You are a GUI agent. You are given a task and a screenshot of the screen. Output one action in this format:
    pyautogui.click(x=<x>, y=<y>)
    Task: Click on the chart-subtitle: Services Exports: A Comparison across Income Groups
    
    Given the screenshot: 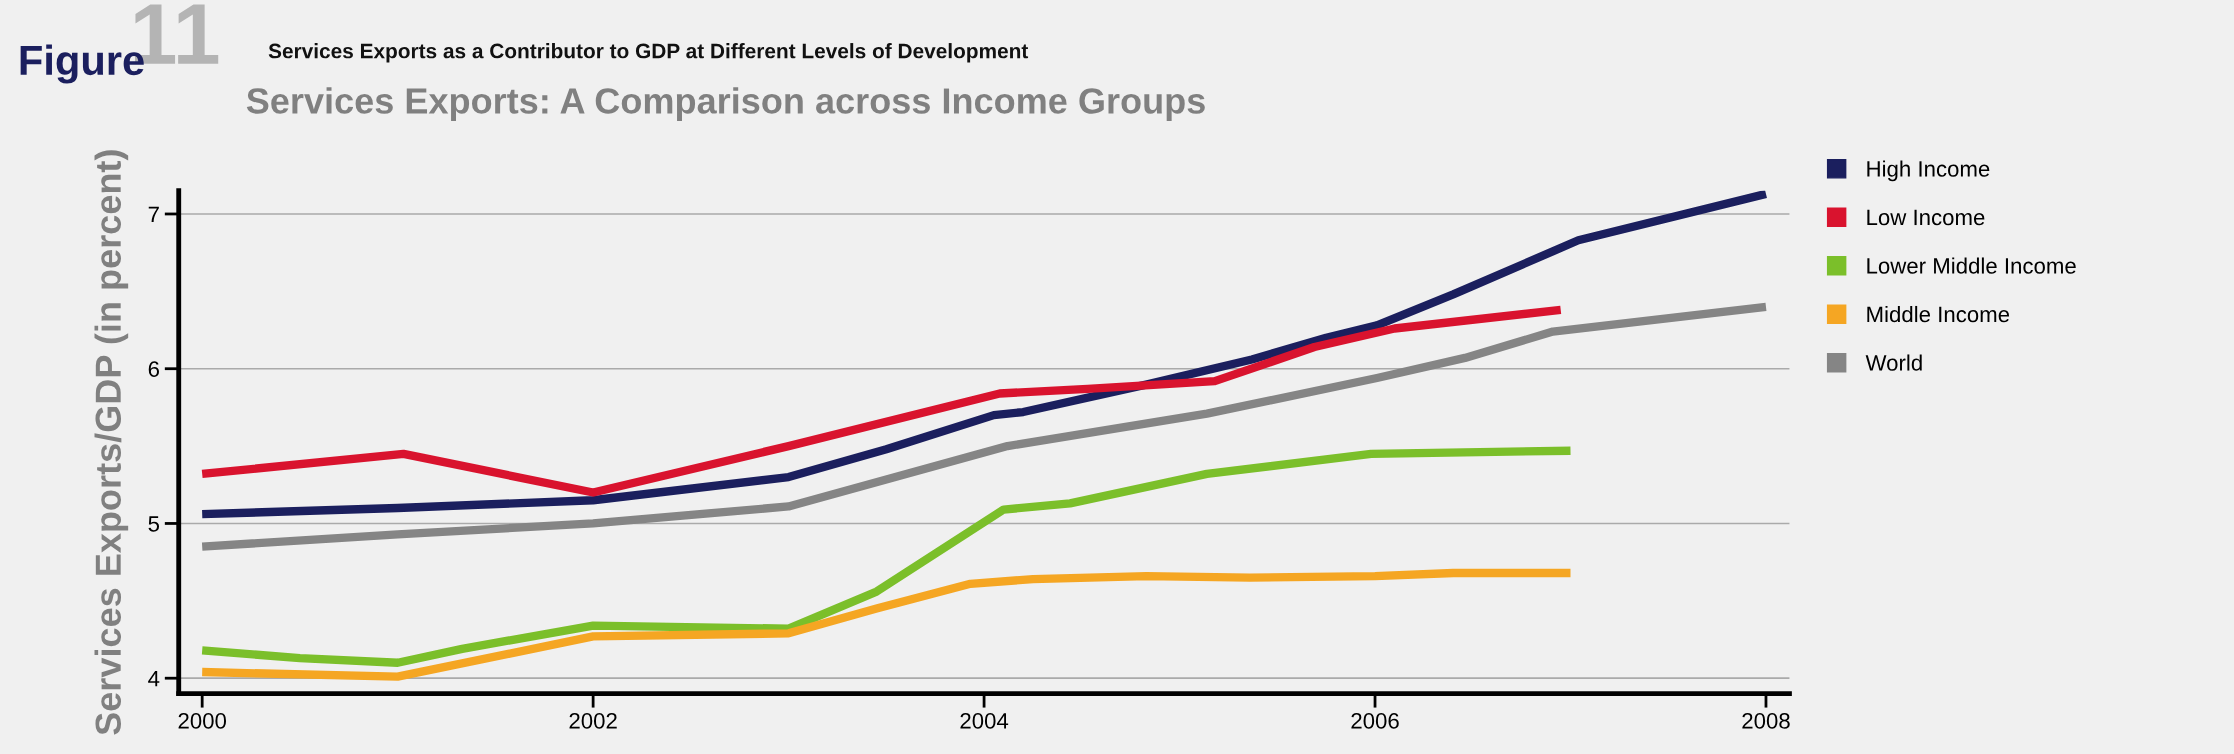 What is the action you would take?
    pyautogui.click(x=725, y=104)
    